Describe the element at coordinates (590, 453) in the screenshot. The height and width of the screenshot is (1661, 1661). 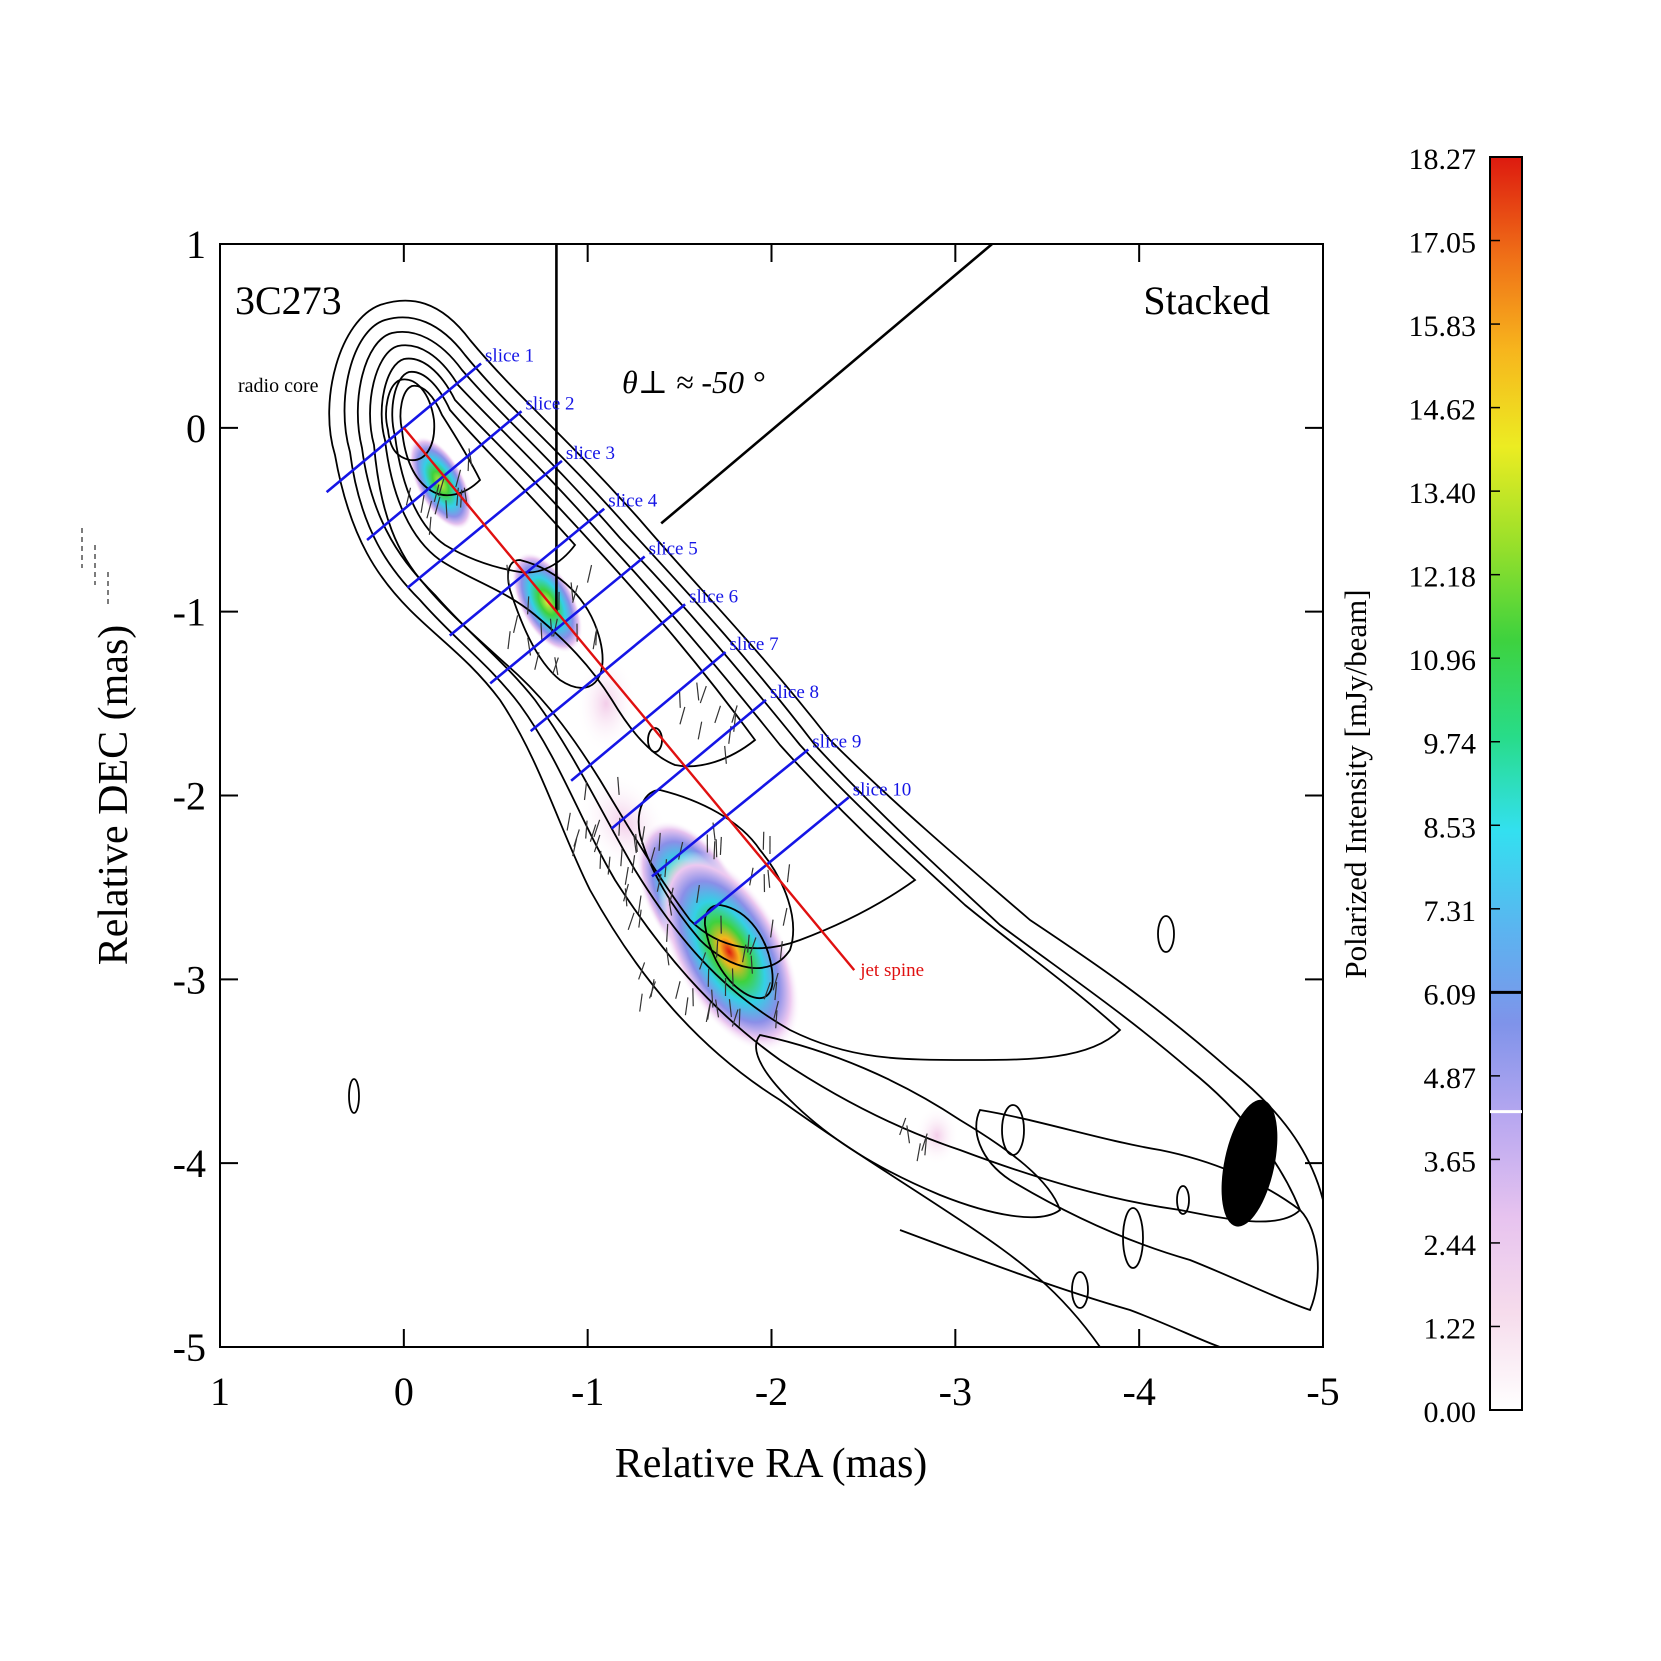
I see `slice-label-3: slice 3` at that location.